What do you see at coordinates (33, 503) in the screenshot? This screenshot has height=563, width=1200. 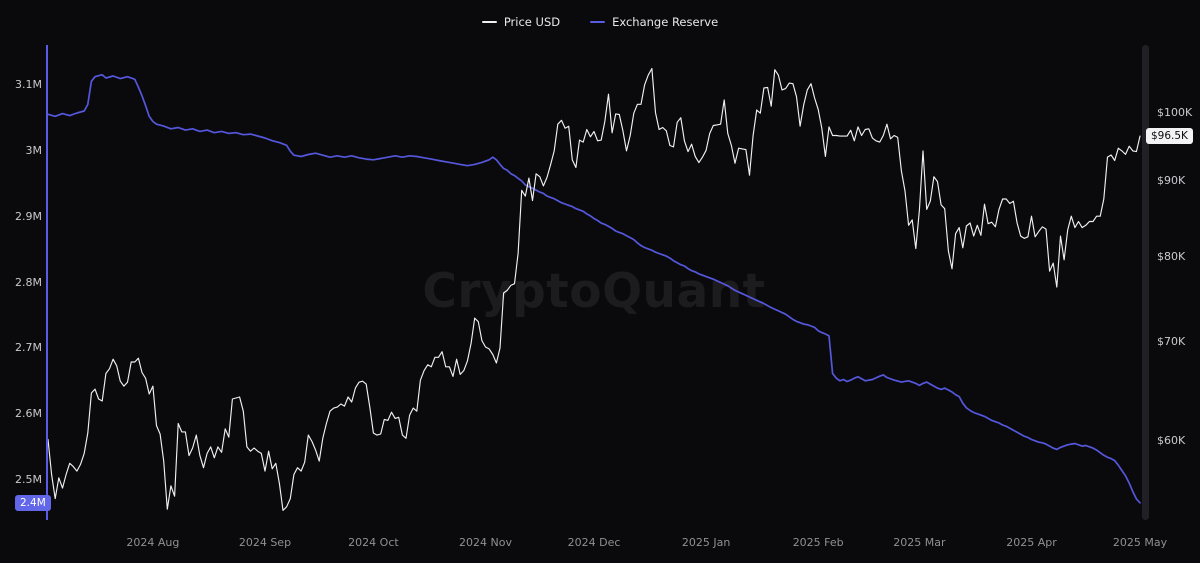 I see `reserve-current-value-badge: 2.4M` at bounding box center [33, 503].